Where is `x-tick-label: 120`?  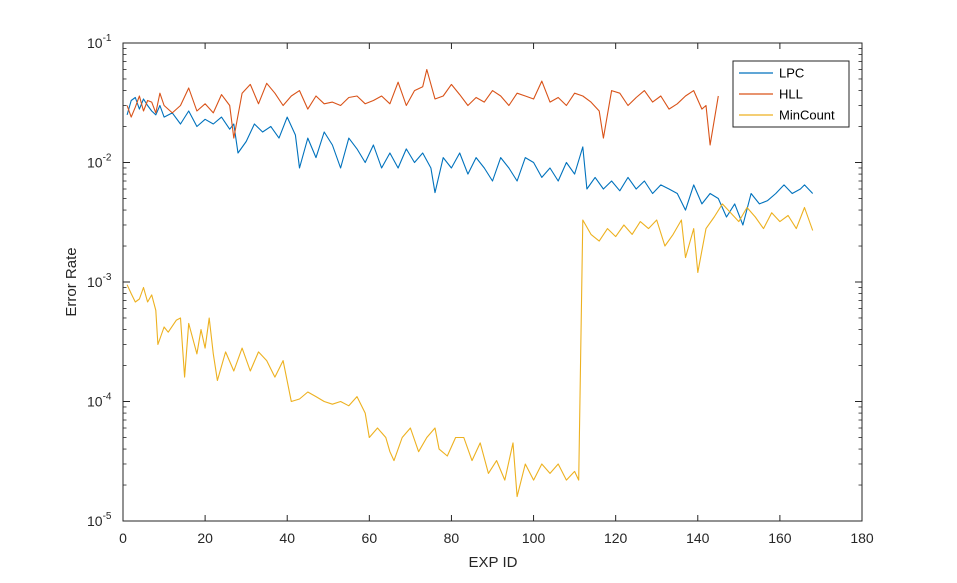
x-tick-label: 120 is located at coordinates (616, 538).